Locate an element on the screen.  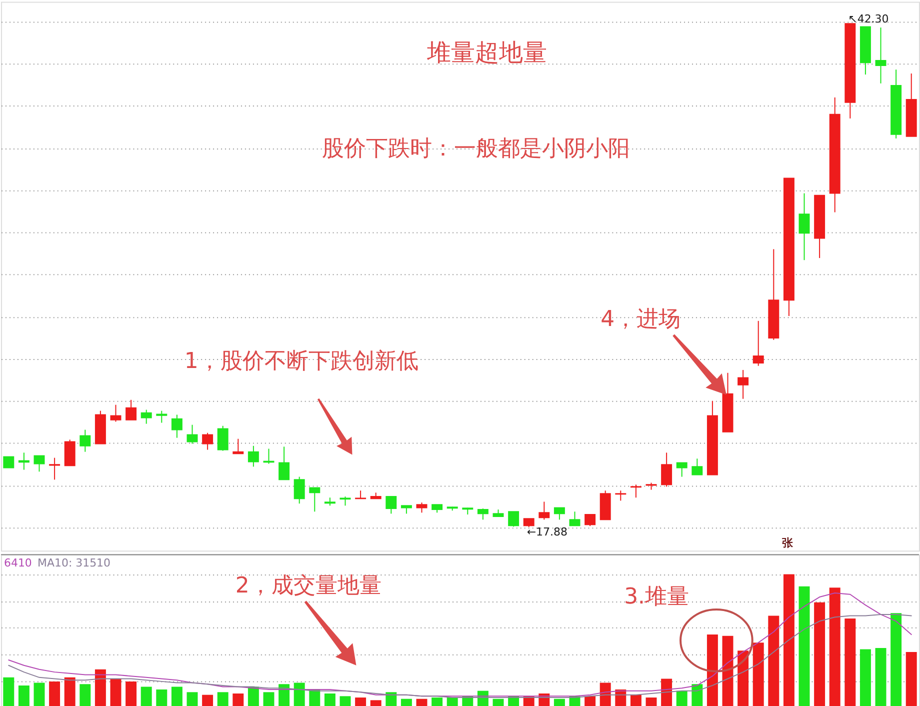
annotation: 2，成交量地量 is located at coordinates (308, 585).